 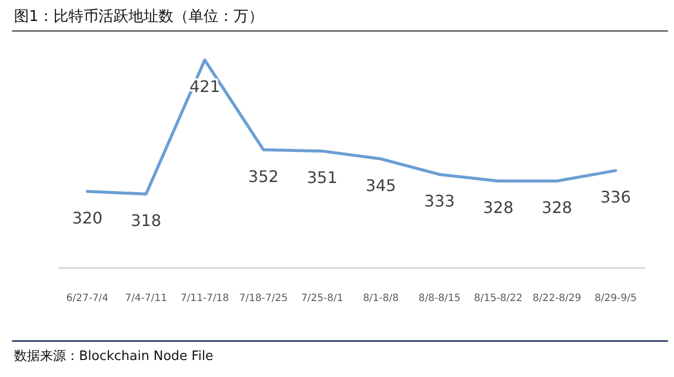 I want to click on x-tick-label: 8/8-8/15, so click(x=439, y=298).